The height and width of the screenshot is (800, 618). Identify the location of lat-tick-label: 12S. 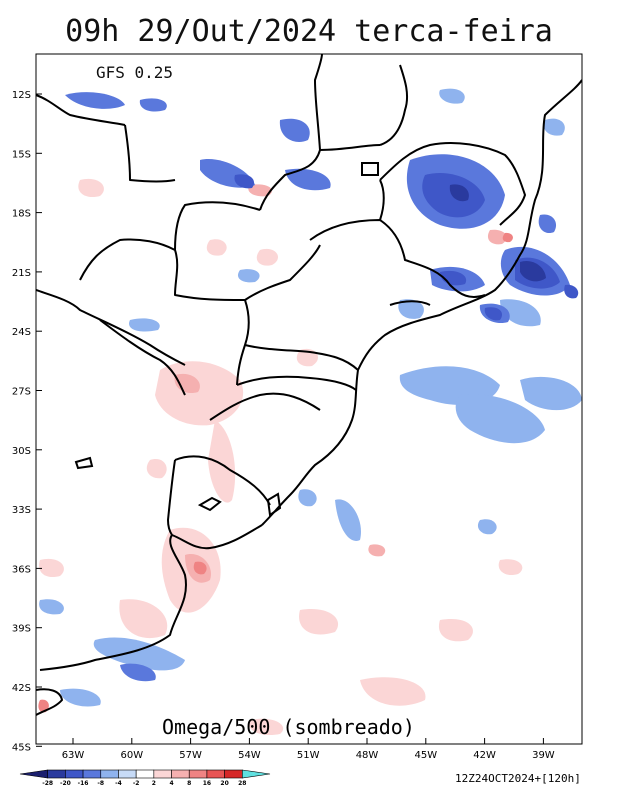
(21, 95).